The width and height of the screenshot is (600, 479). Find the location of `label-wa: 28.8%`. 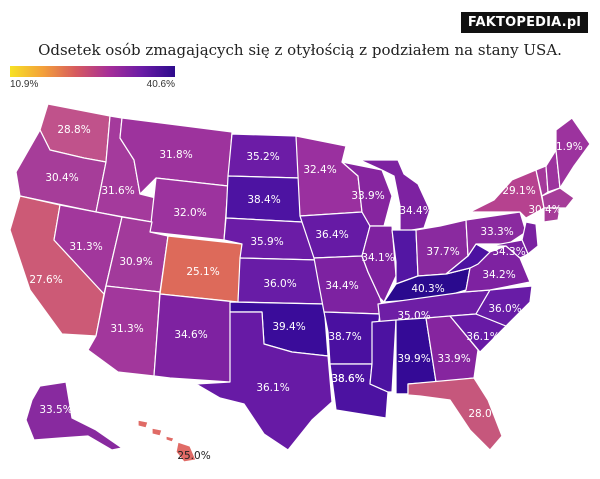

label-wa: 28.8% is located at coordinates (73, 130).